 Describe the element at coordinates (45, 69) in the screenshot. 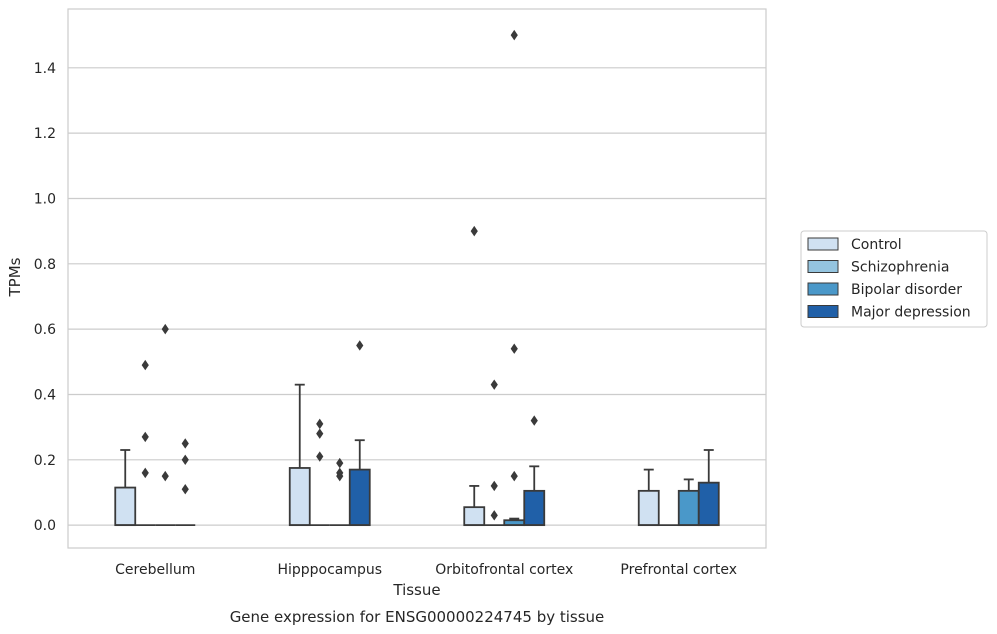

I see `y-tick-label: 1.4` at that location.